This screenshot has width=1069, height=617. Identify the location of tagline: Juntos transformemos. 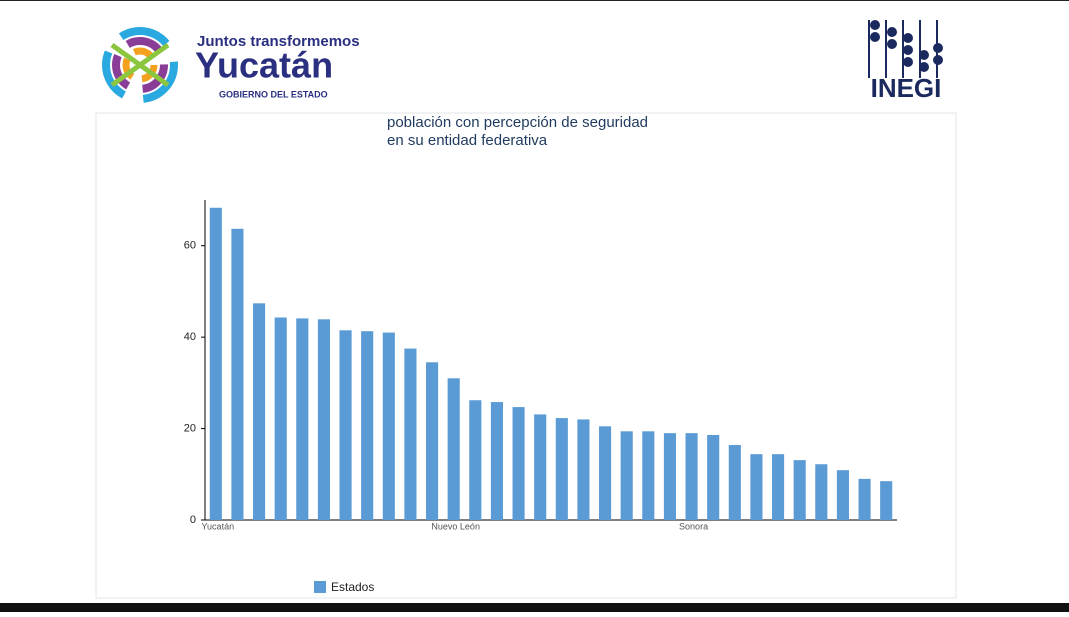
(278, 41).